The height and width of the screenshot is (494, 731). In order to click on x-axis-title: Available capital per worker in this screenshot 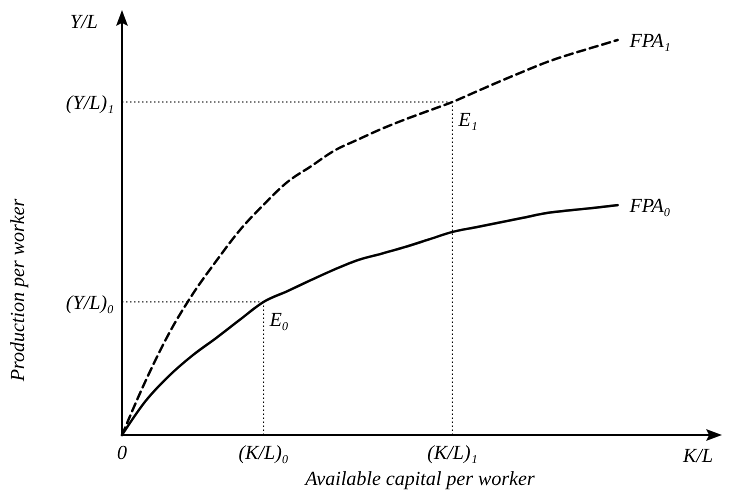, I will do `click(419, 479)`.